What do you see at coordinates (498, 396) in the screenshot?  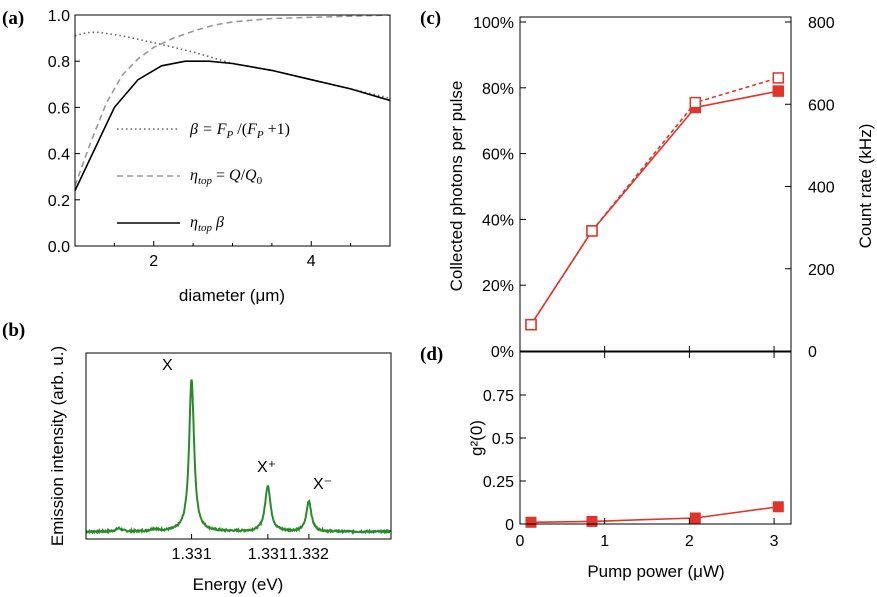 I see `panel-d-ytick-label: 0.75` at bounding box center [498, 396].